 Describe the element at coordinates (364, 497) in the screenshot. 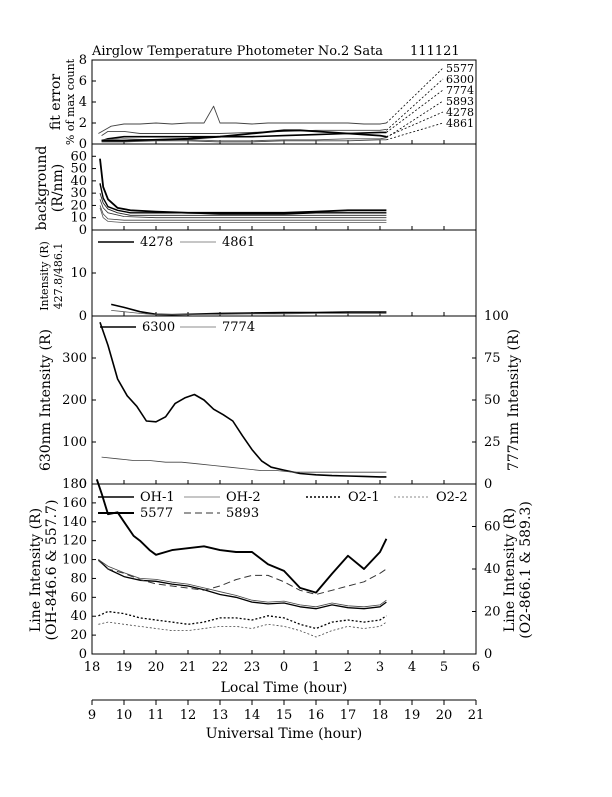

I see `legend-label-o21: O2-1` at that location.